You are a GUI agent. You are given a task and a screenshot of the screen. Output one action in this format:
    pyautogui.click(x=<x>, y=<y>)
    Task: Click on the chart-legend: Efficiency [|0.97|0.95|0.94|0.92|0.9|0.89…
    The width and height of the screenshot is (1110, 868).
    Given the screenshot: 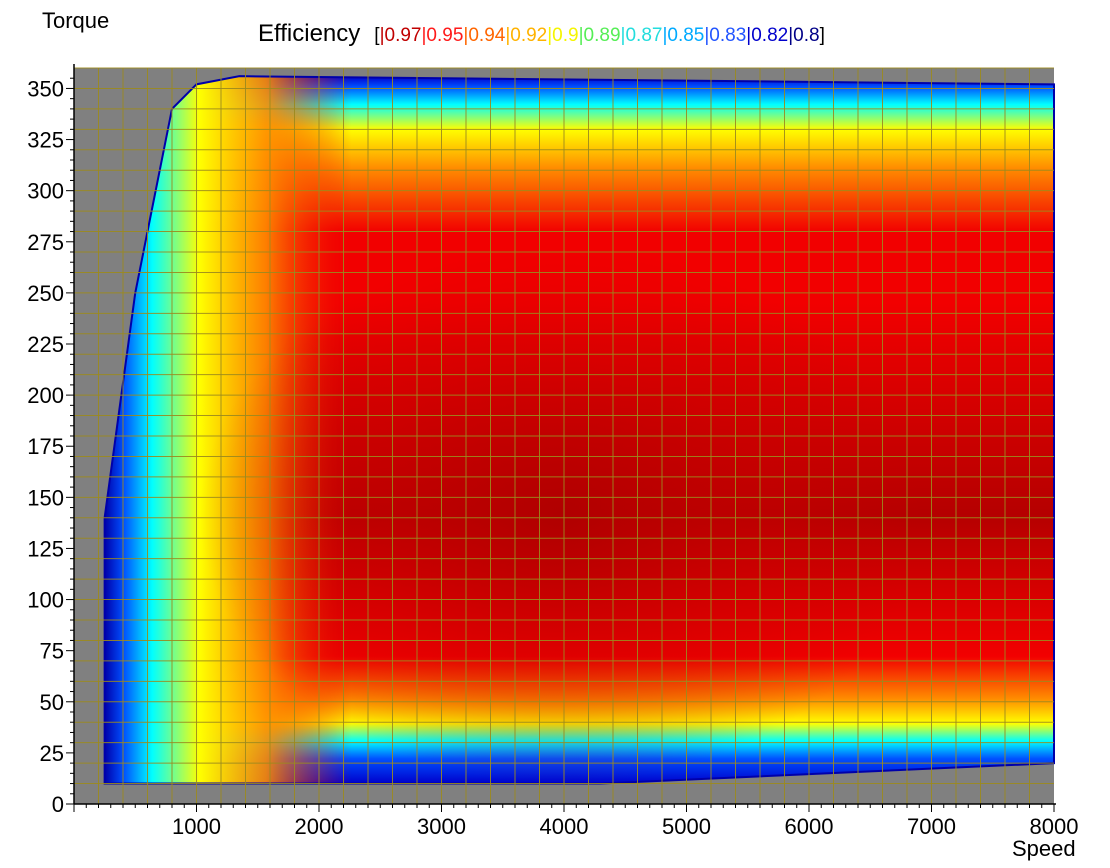 What is the action you would take?
    pyautogui.click(x=541, y=34)
    